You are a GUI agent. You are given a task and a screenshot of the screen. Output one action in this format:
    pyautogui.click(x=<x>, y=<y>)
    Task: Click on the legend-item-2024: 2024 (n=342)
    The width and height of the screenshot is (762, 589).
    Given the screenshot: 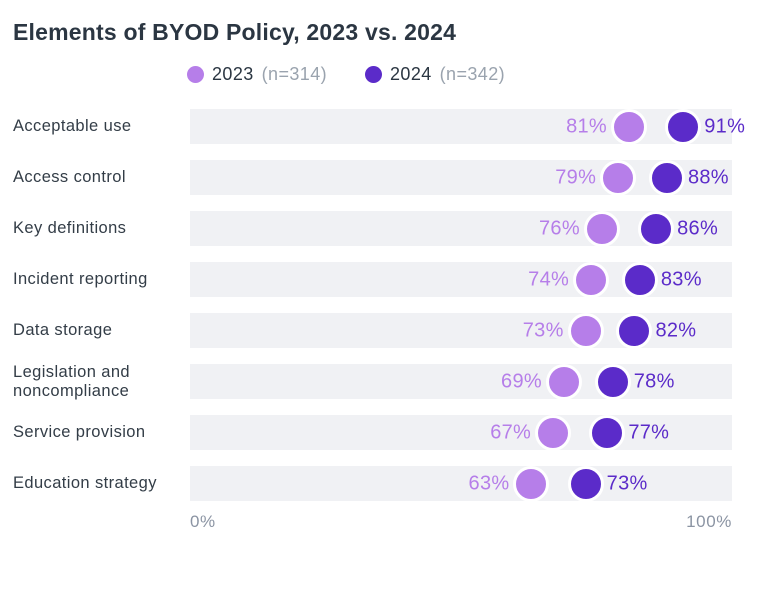 What is the action you would take?
    pyautogui.click(x=435, y=74)
    